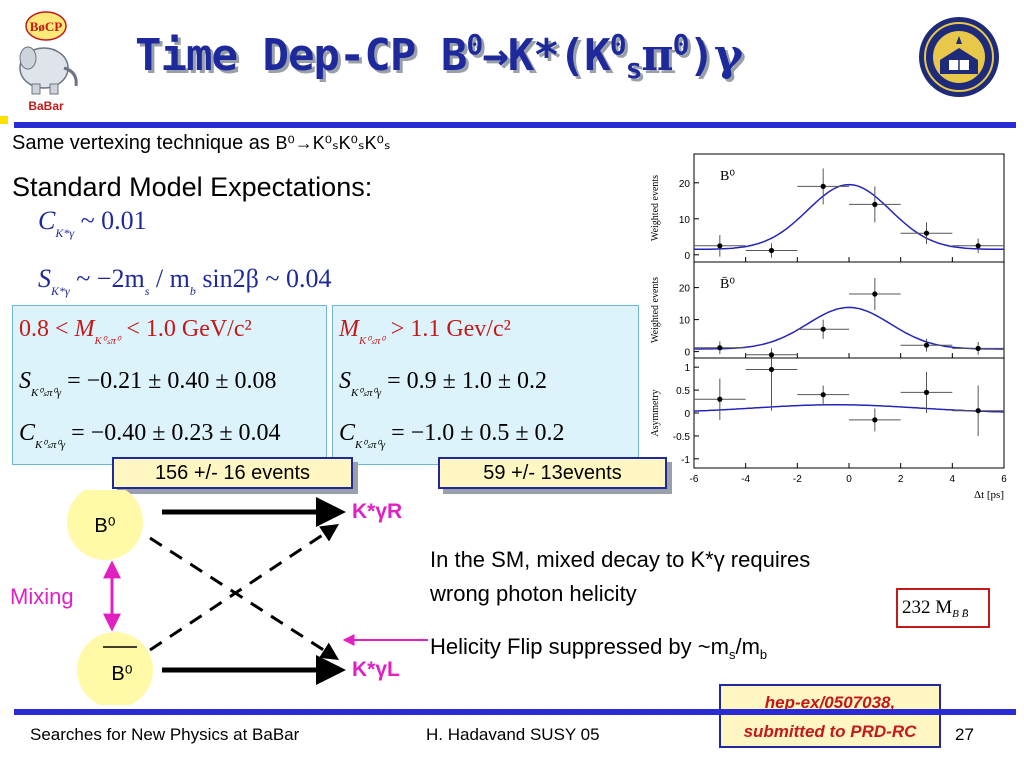 Image resolution: width=1024 pixels, height=768 pixels. I want to click on expectation-s: SK*γ ~ −2ms / mb sin2β ~ 0.04, so click(184, 281).